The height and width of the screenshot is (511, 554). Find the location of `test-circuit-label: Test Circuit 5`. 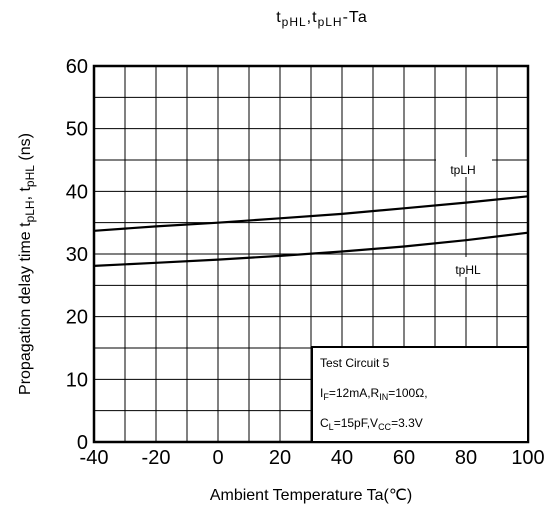

test-circuit-label: Test Circuit 5 is located at coordinates (355, 363).